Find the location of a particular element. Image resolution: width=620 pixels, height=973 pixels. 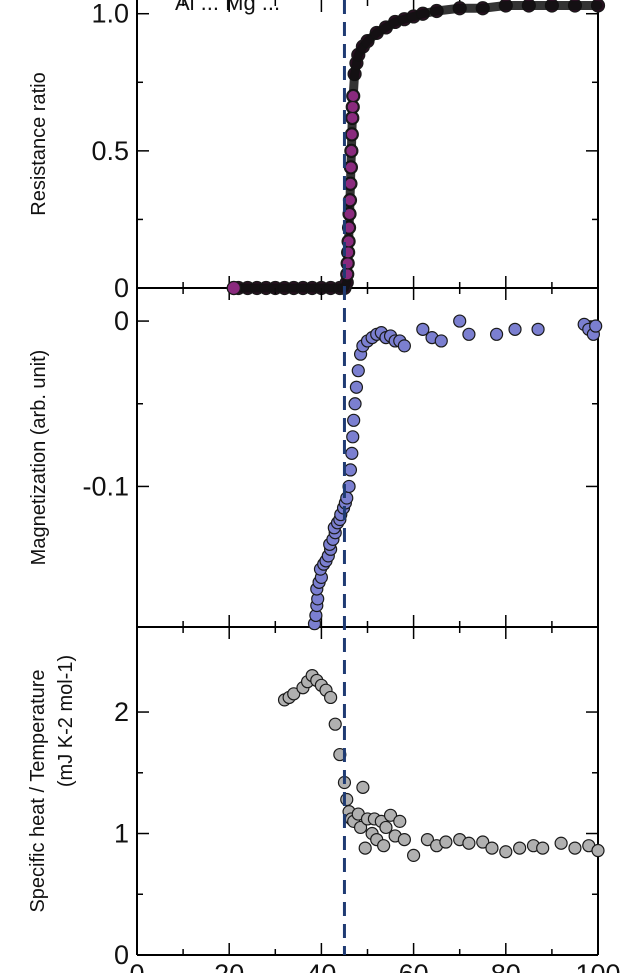

x-tick-label: 100 is located at coordinates (597, 966).